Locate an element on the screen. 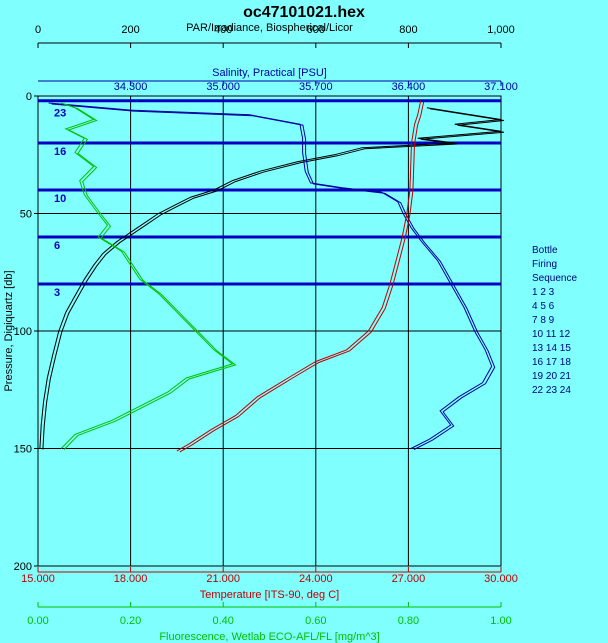 The width and height of the screenshot is (608, 643). y-axis-title: Pressure, Digiquartz [db] is located at coordinates (9, 330).